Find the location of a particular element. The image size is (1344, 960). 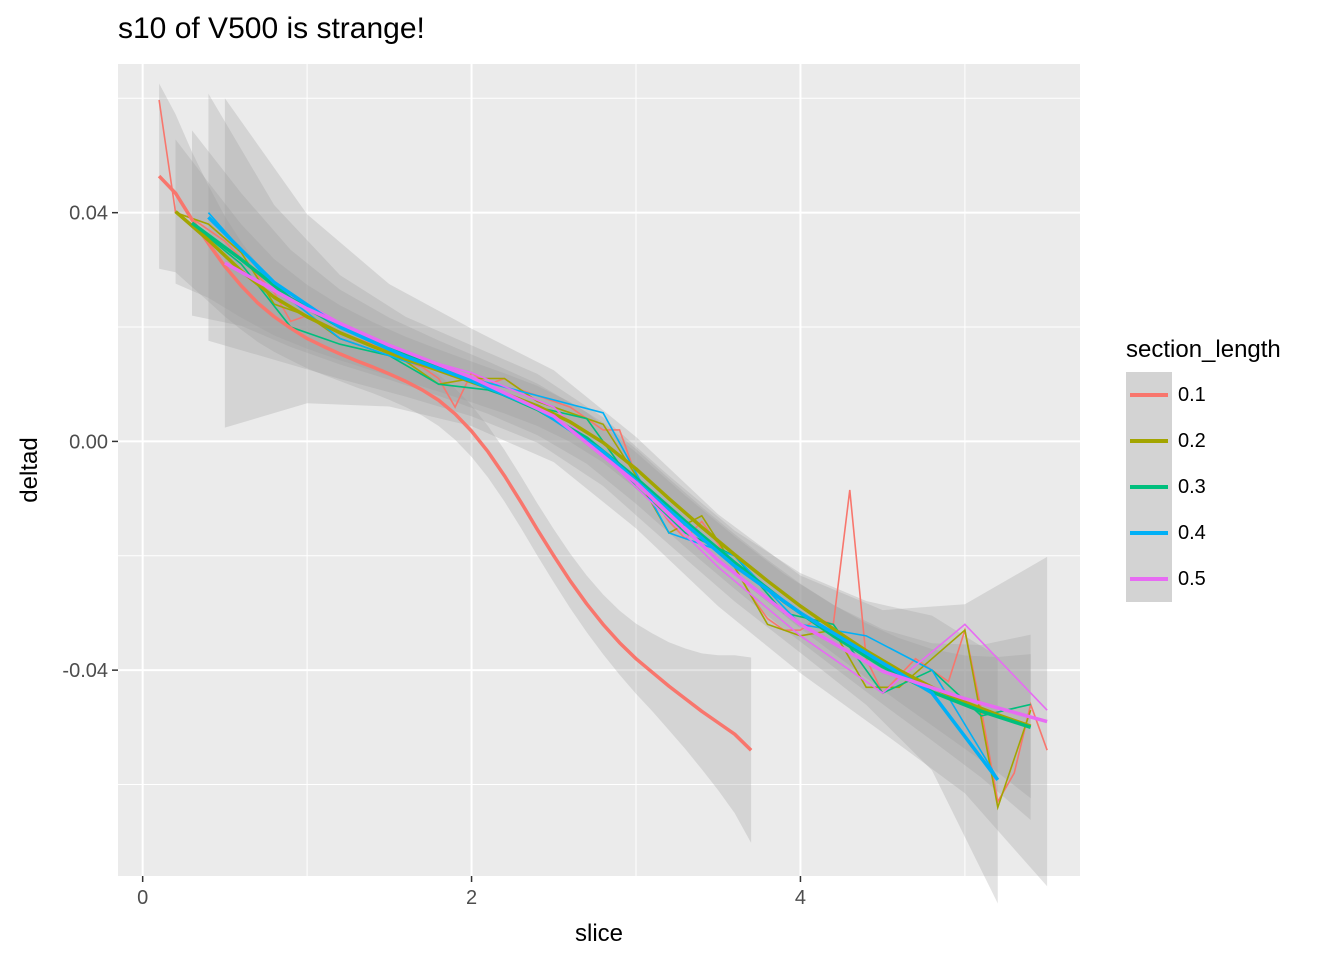

y-tick-label: 0.00 is located at coordinates (88, 442).